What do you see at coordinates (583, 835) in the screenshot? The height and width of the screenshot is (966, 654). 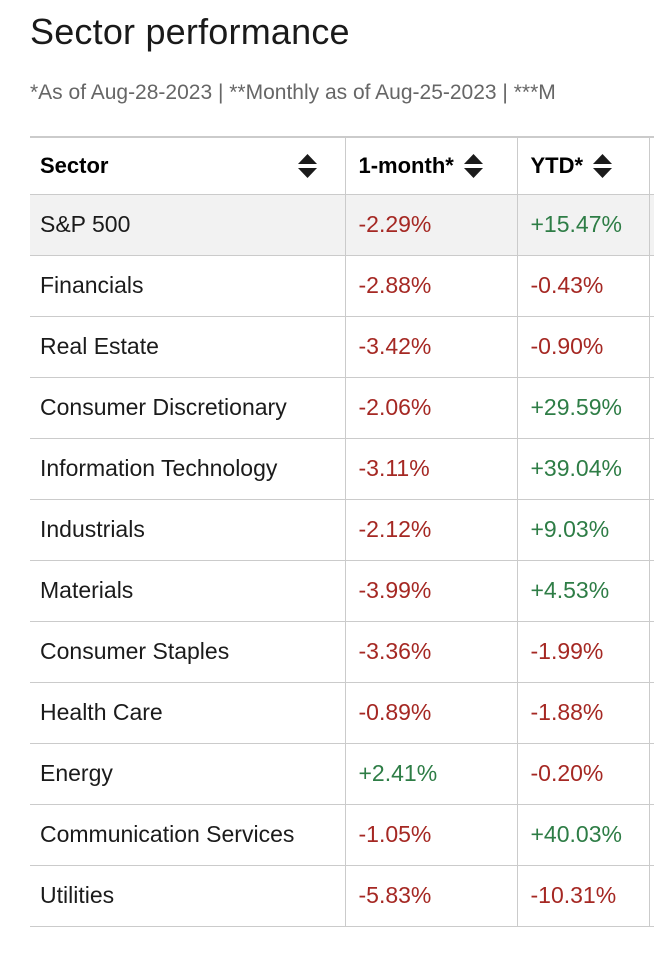 I see `ytd-value-cell: +40.03%` at bounding box center [583, 835].